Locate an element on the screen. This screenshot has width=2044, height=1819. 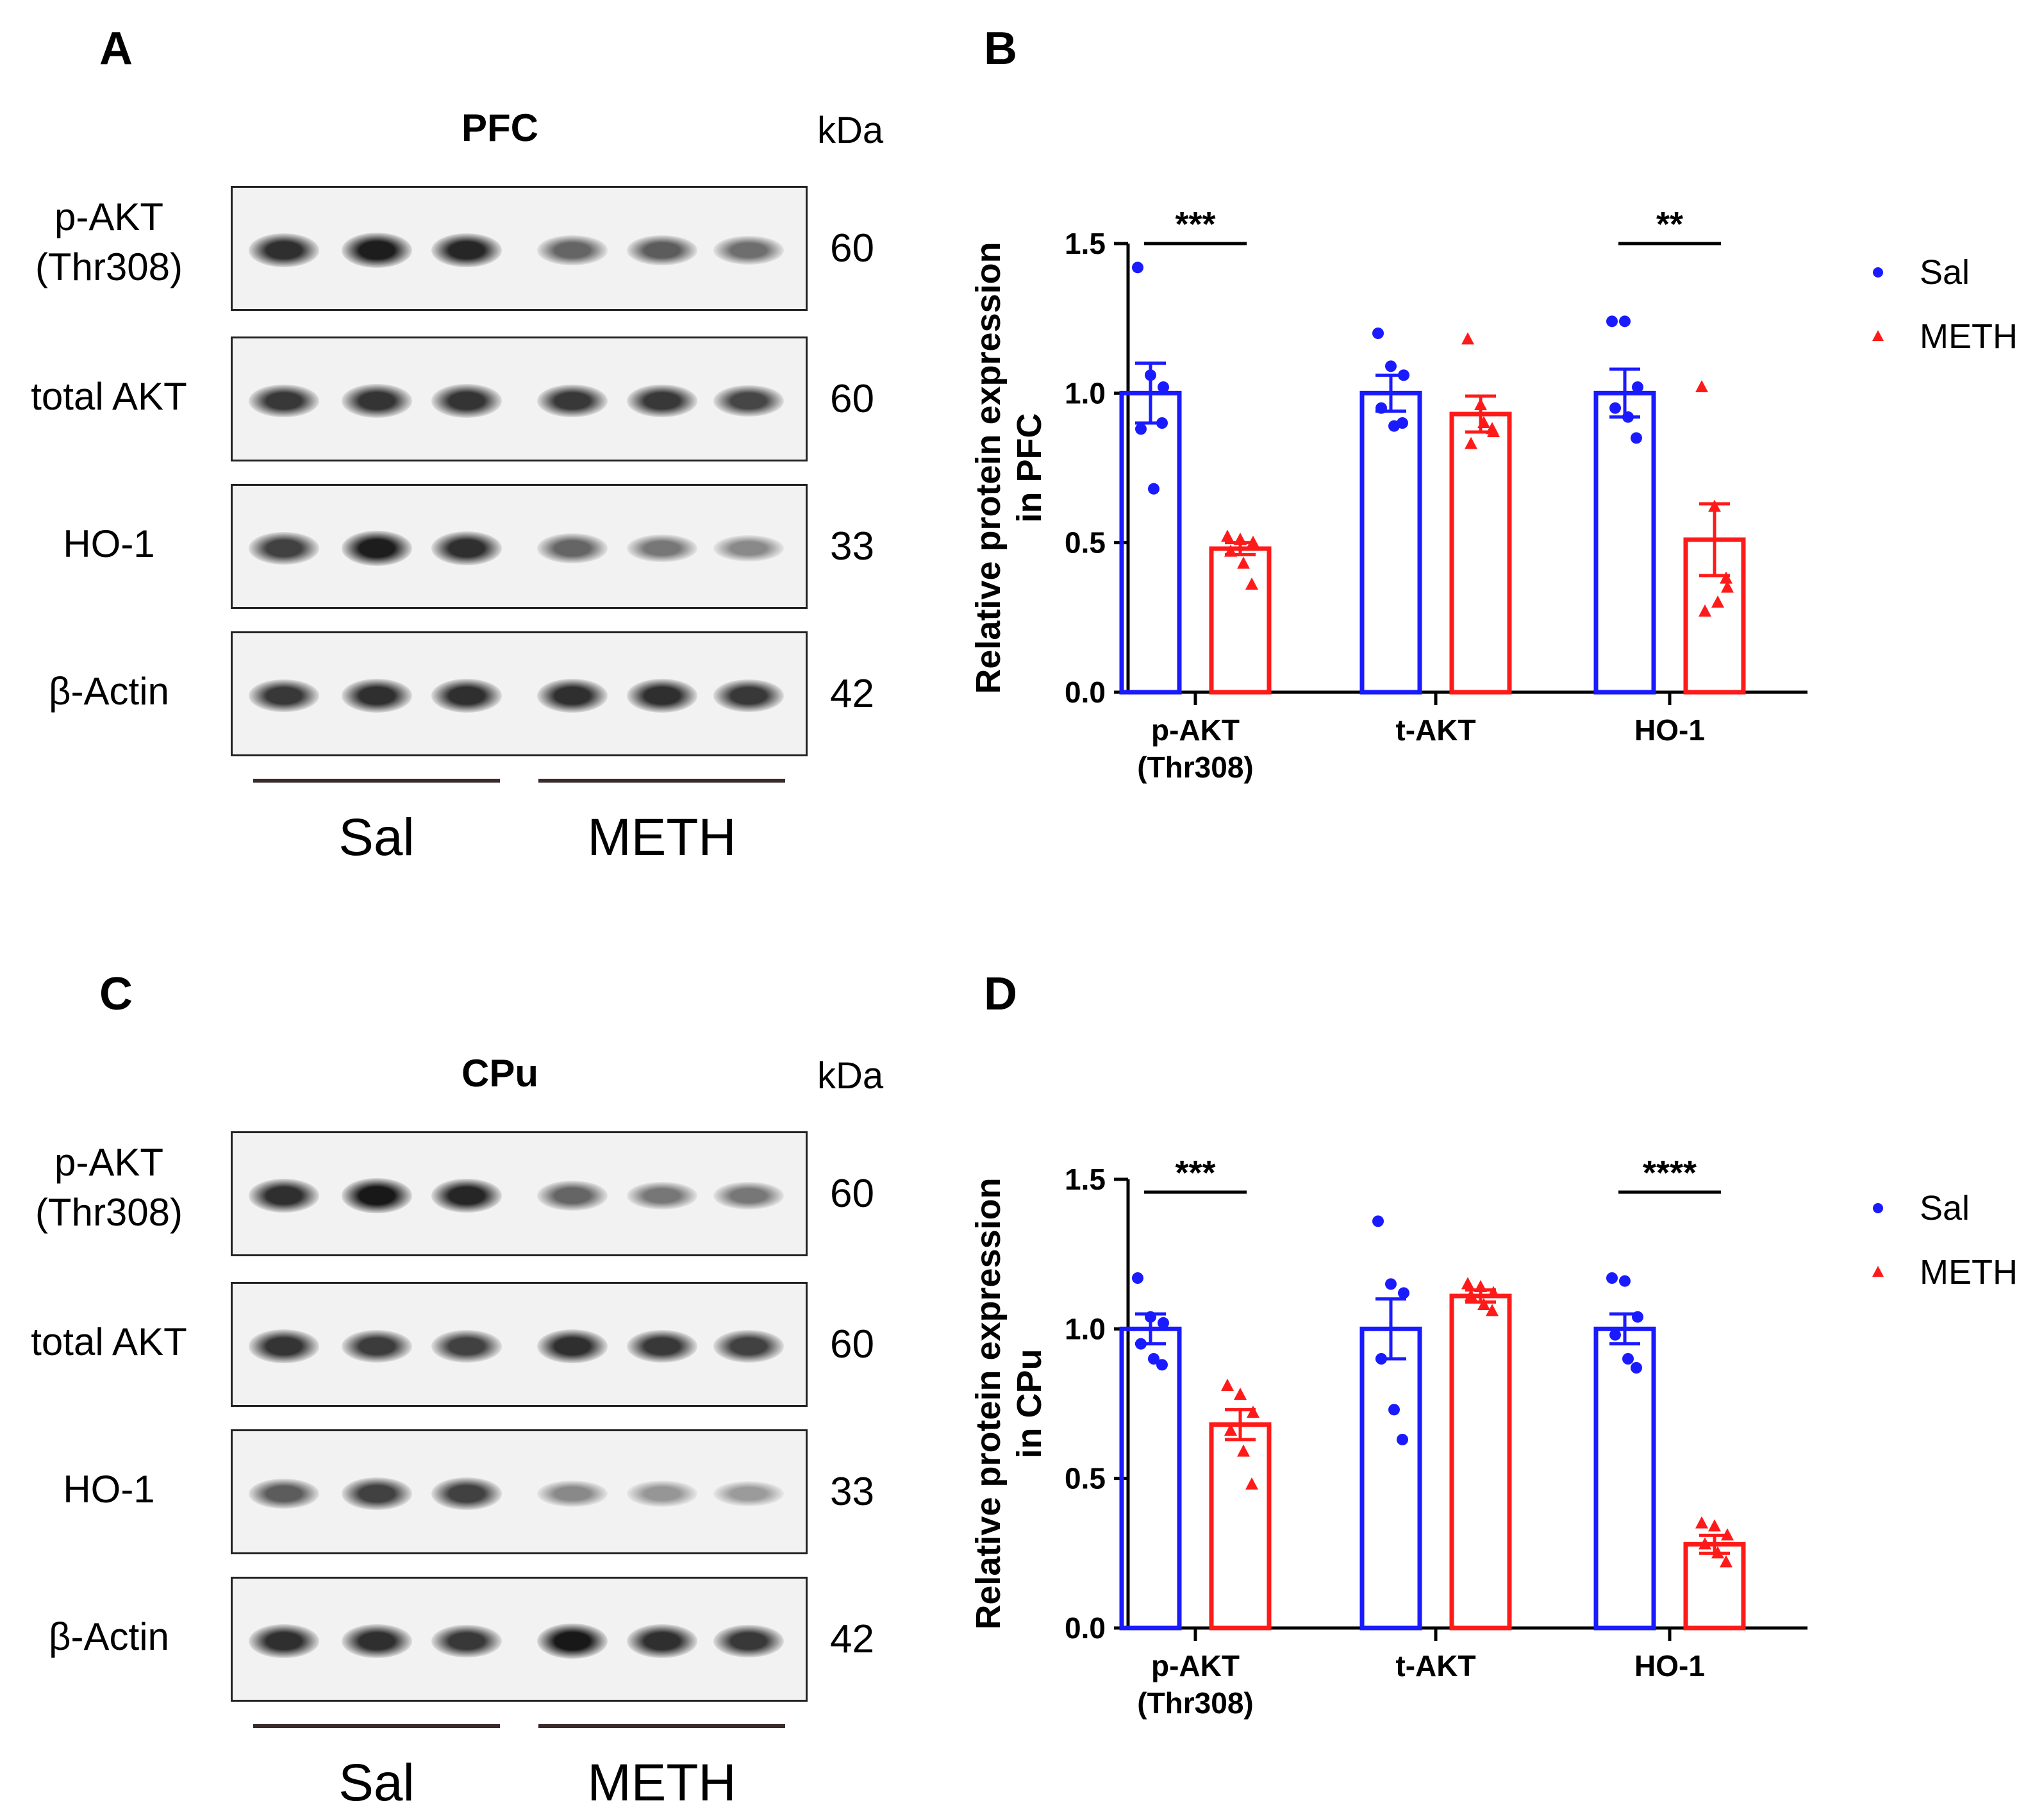
panel-c-letter: C is located at coordinates (116, 994).